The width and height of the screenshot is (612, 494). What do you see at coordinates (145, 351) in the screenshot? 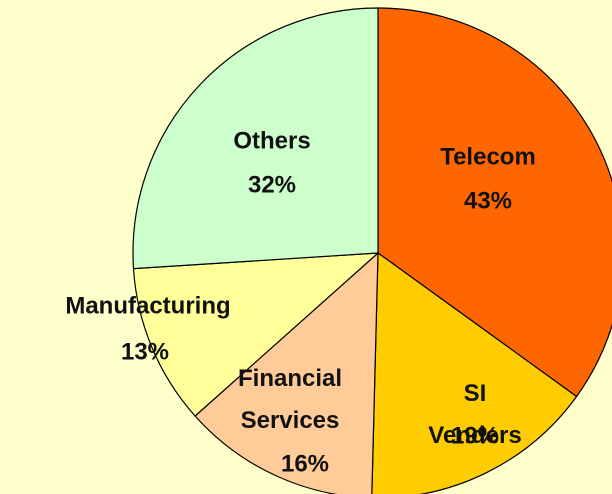
I see `value-label: 13%` at bounding box center [145, 351].